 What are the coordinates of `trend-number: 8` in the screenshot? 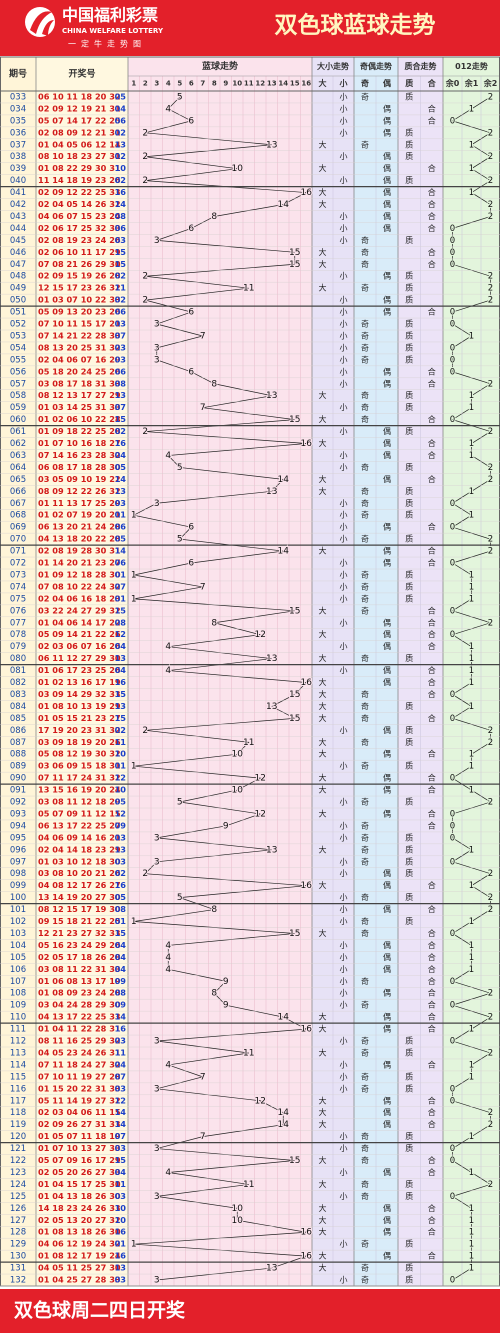 It's located at (214, 910).